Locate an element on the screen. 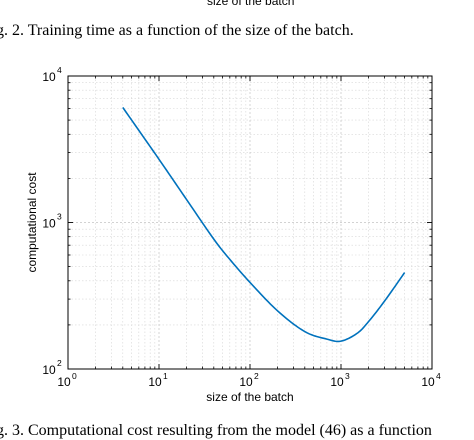 The image size is (474, 440). y-tick-label: 10 2 is located at coordinates (52, 367).